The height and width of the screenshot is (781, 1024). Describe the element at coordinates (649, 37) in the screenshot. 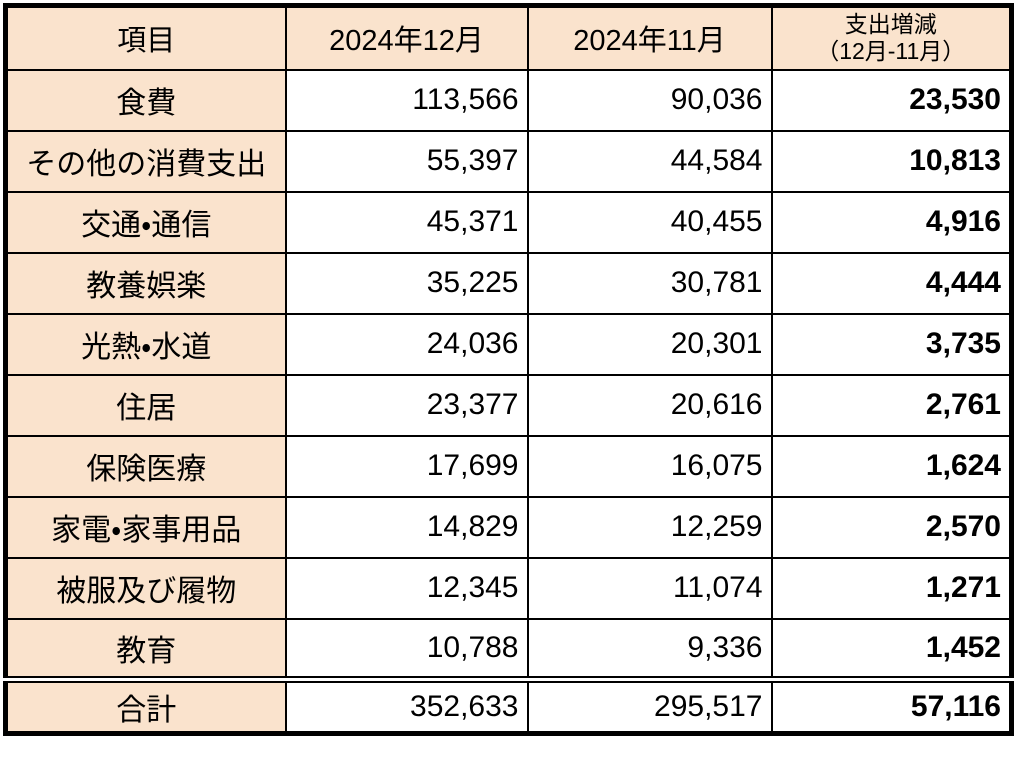

I see `col-header-november: 2024年11月` at that location.